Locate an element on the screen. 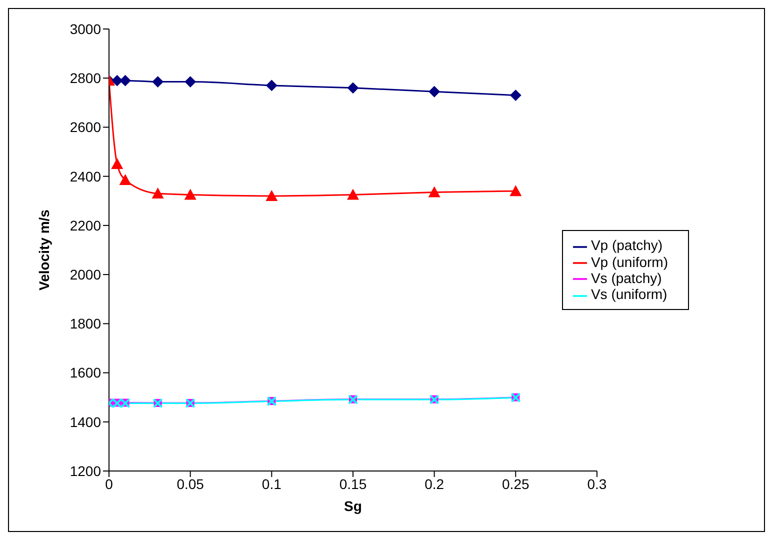 The image size is (773, 540). y-axis-title: Velocity m/s is located at coordinates (44, 249).